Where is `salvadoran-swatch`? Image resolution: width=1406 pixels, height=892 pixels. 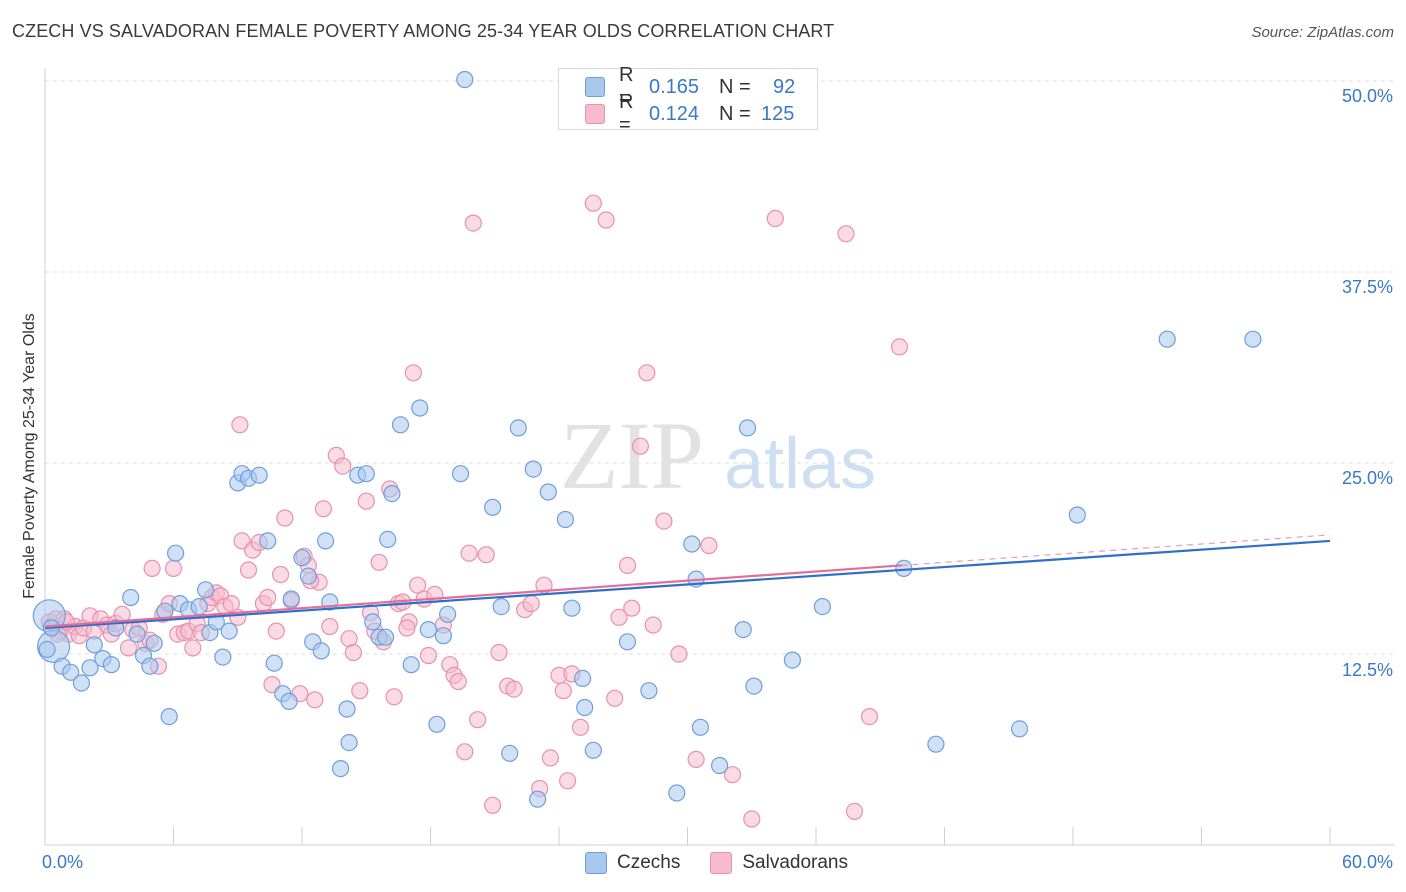 salvadoran-swatch is located at coordinates (595, 114).